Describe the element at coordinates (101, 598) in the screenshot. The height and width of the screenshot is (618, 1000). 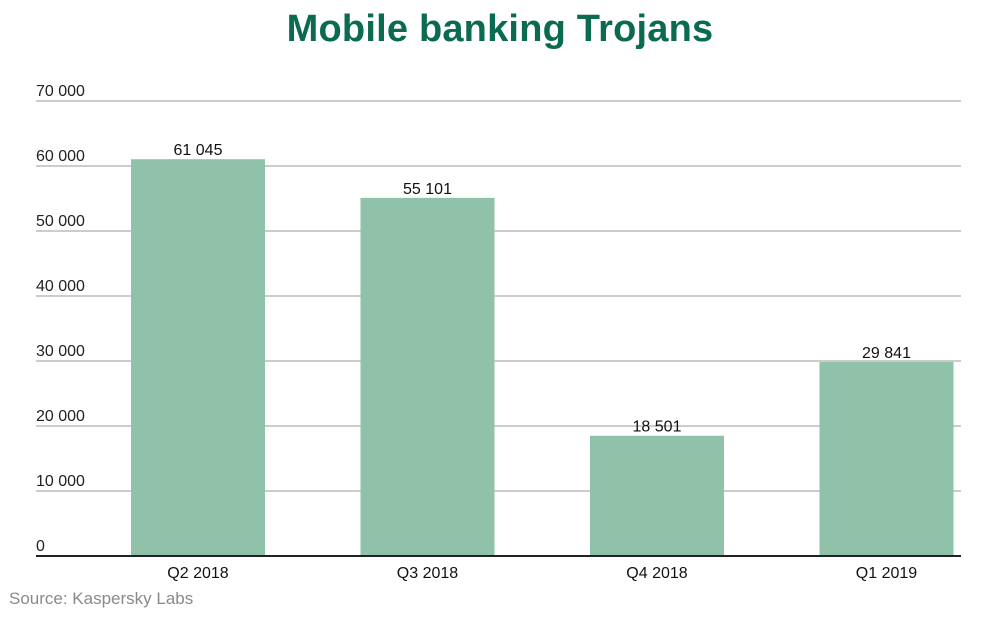
I see `source-note: Source: Kaspersky Labs` at that location.